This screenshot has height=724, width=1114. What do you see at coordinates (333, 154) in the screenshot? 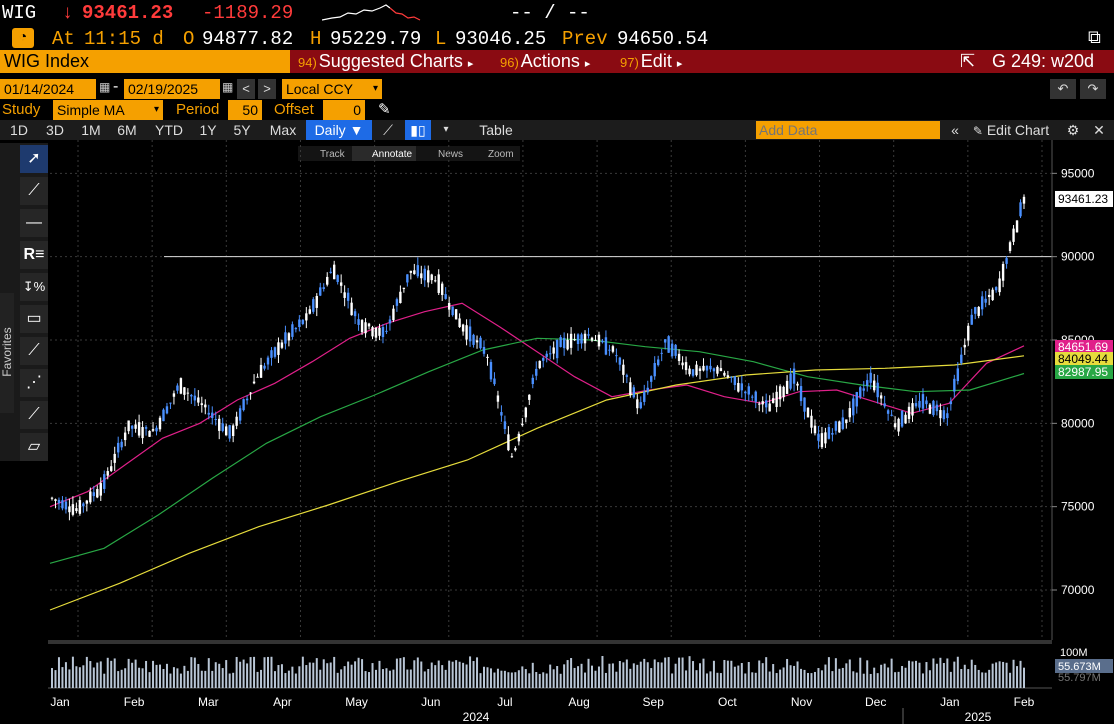
I see `track-button: Track` at bounding box center [333, 154].